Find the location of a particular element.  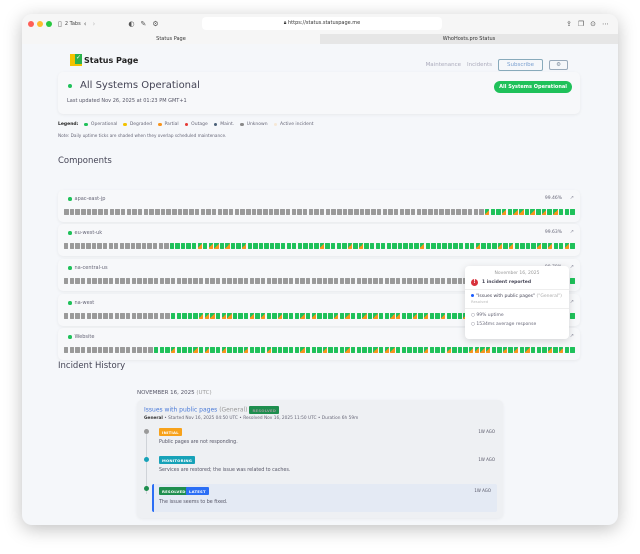

tabs-overview-icon: ❐ is located at coordinates (581, 24).